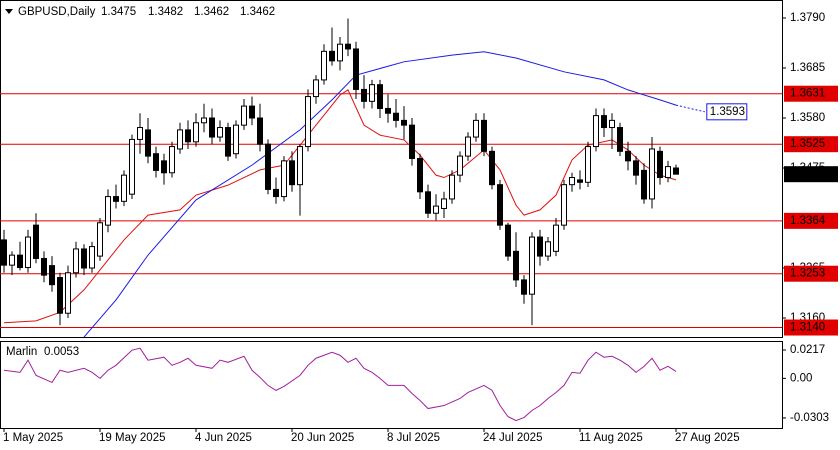  Describe the element at coordinates (9, 11) in the screenshot. I see `header-arrow` at that location.